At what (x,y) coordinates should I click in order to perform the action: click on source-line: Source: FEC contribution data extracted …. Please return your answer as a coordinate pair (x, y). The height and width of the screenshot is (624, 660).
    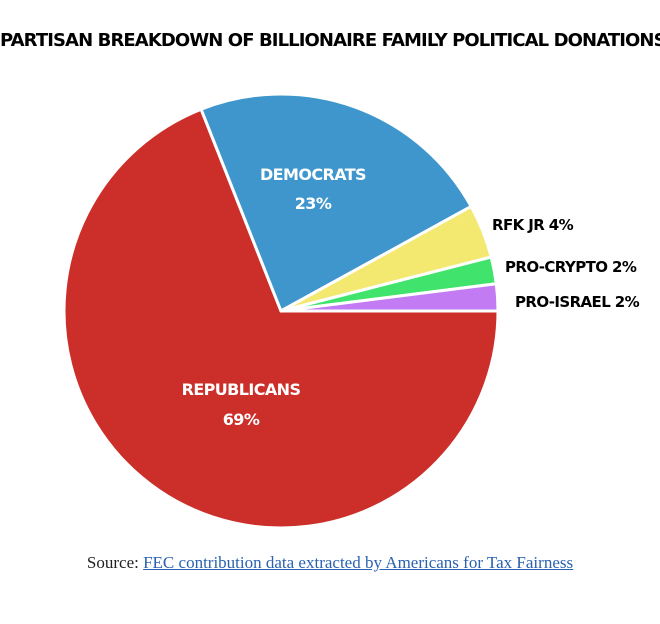
    Looking at the image, I should click on (330, 563).